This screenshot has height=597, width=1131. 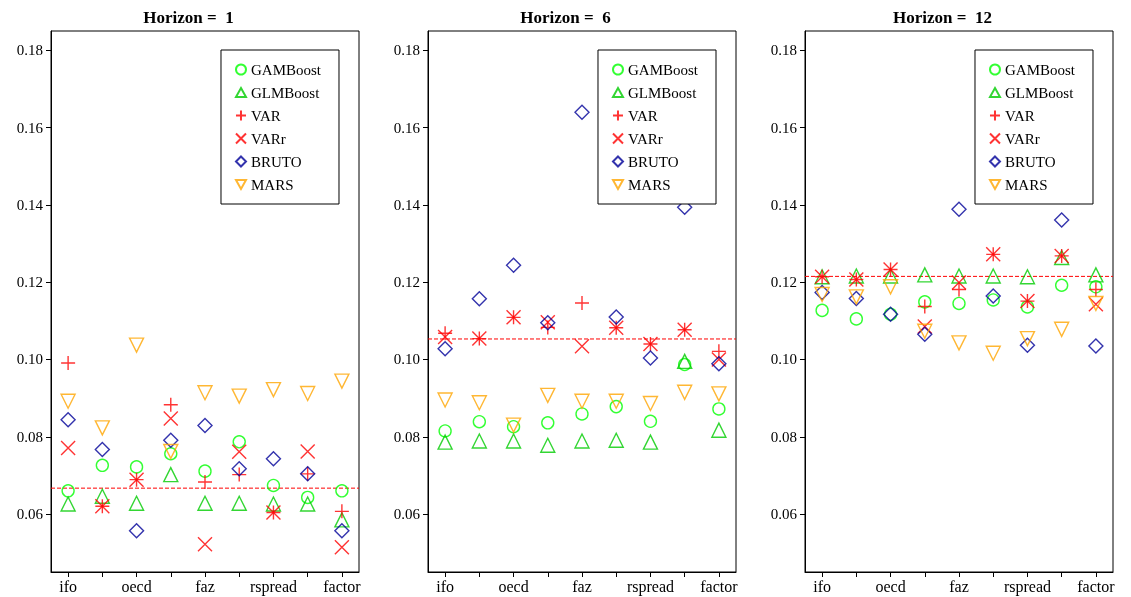 I want to click on legend-label: VARr, so click(x=1022, y=138).